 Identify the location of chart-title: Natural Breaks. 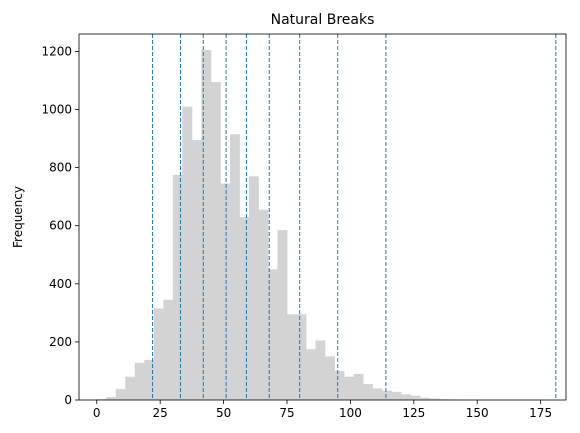
(323, 20).